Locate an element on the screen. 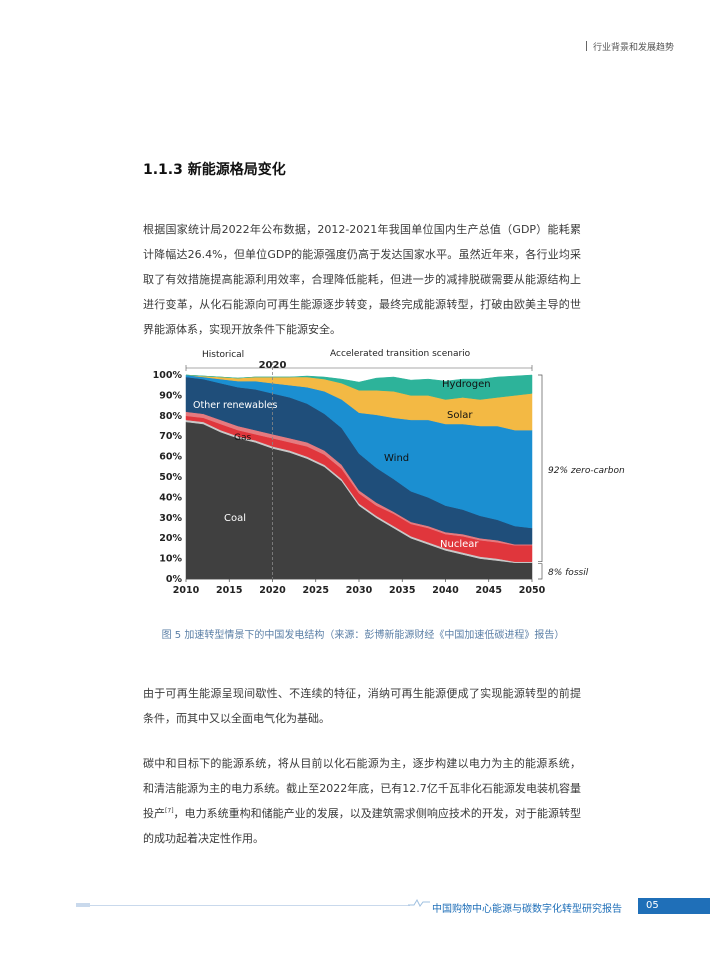  y-tick-0pct: 0% is located at coordinates (174, 579).